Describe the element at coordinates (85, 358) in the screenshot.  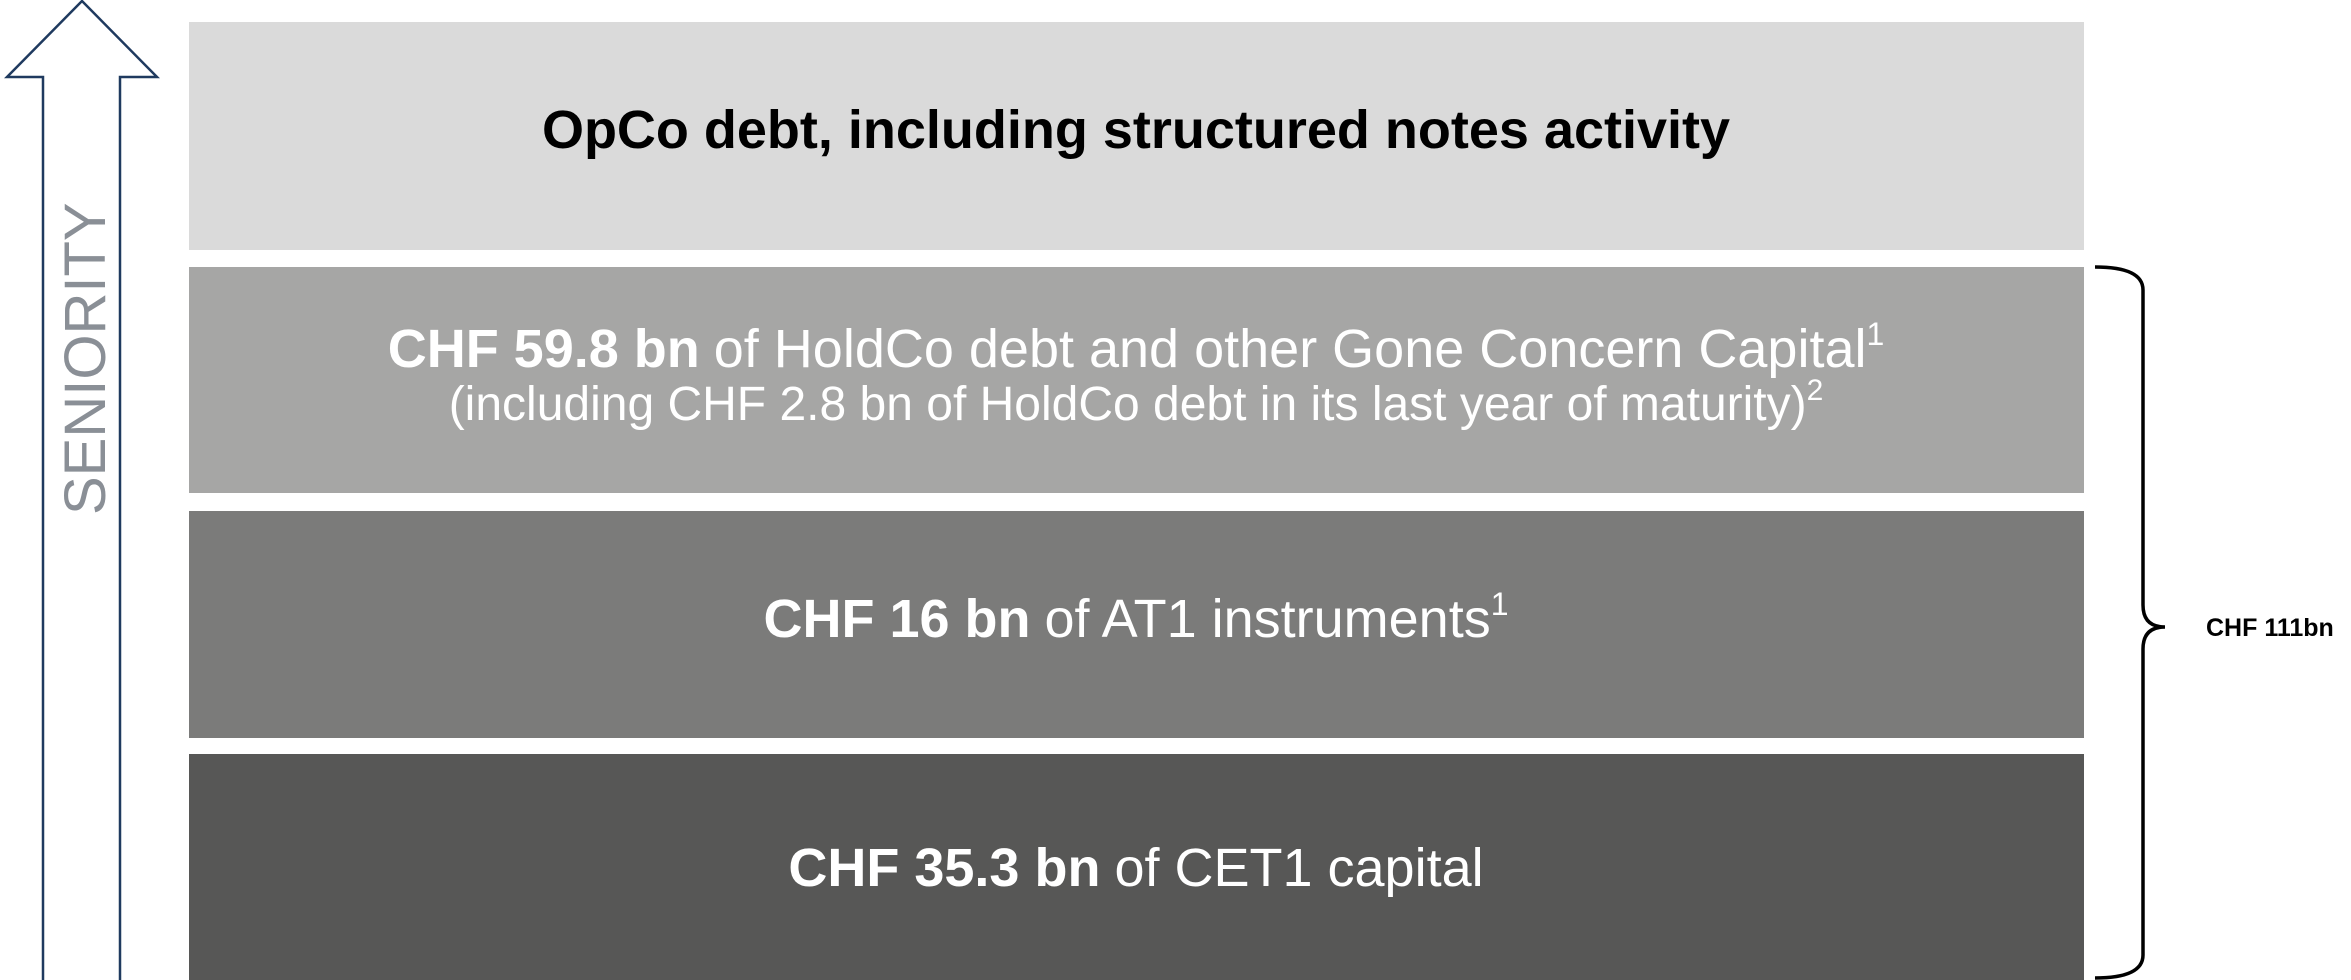
I see `seniority-label: SENIORITY` at that location.